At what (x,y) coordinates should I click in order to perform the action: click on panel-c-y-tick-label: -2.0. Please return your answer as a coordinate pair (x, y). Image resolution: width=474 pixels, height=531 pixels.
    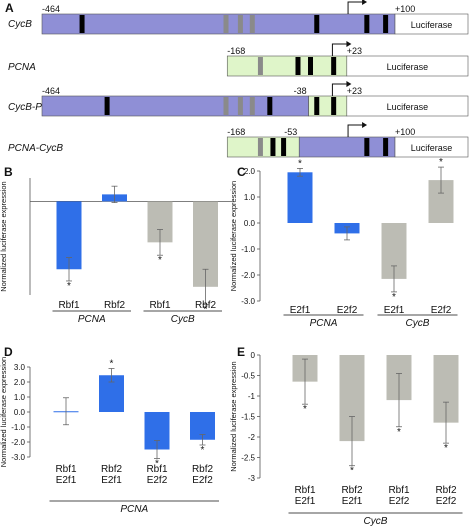
    Looking at the image, I should click on (248, 275).